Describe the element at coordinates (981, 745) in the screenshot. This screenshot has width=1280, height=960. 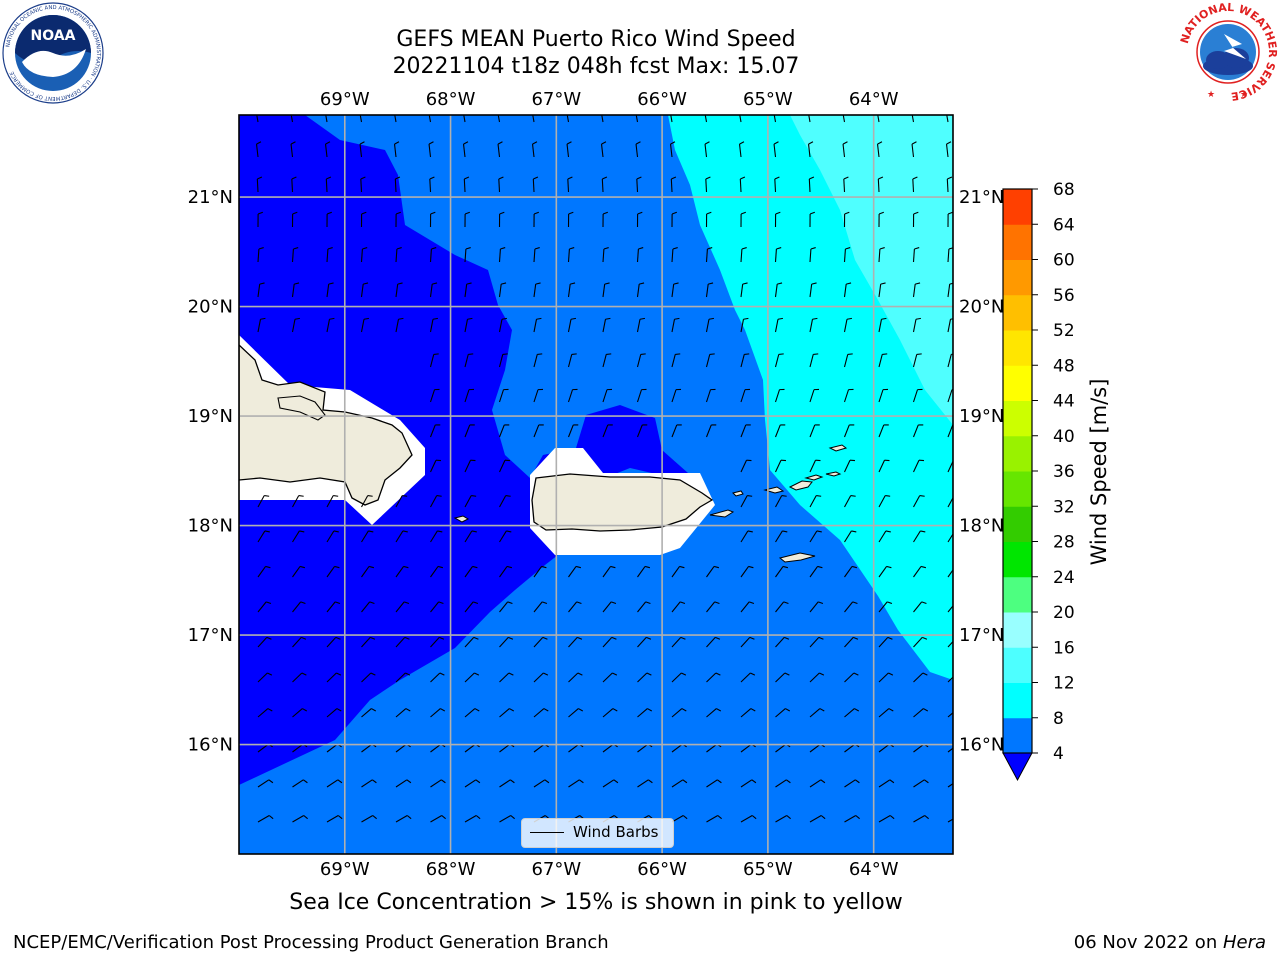
I see `lat-label-right: 16°N` at that location.